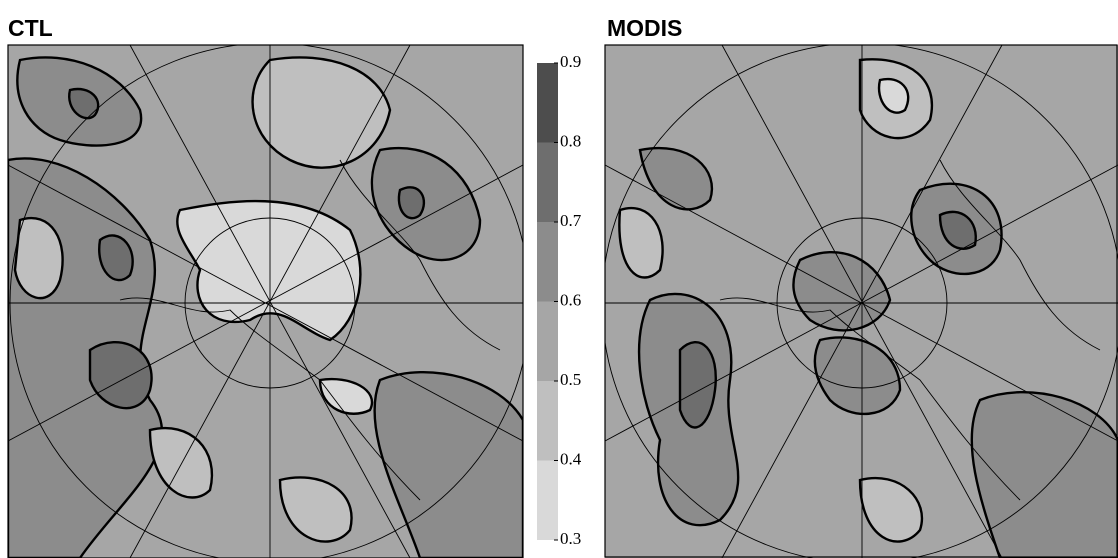  Describe the element at coordinates (571, 458) in the screenshot. I see `colorbar-tick-label: 0.4` at that location.